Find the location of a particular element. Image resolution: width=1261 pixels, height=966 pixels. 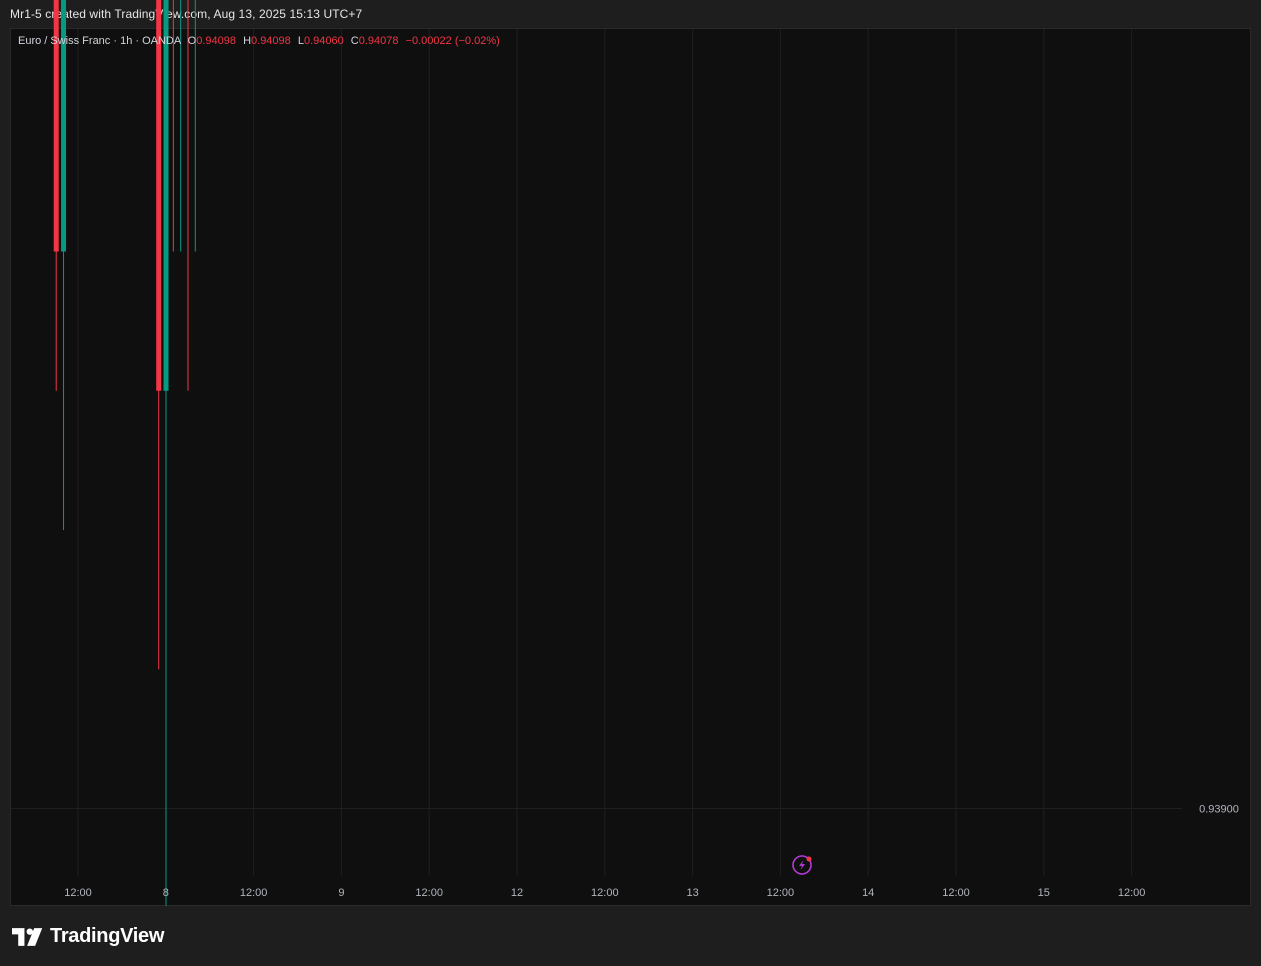

chart-overlays is located at coordinates (802, 865).